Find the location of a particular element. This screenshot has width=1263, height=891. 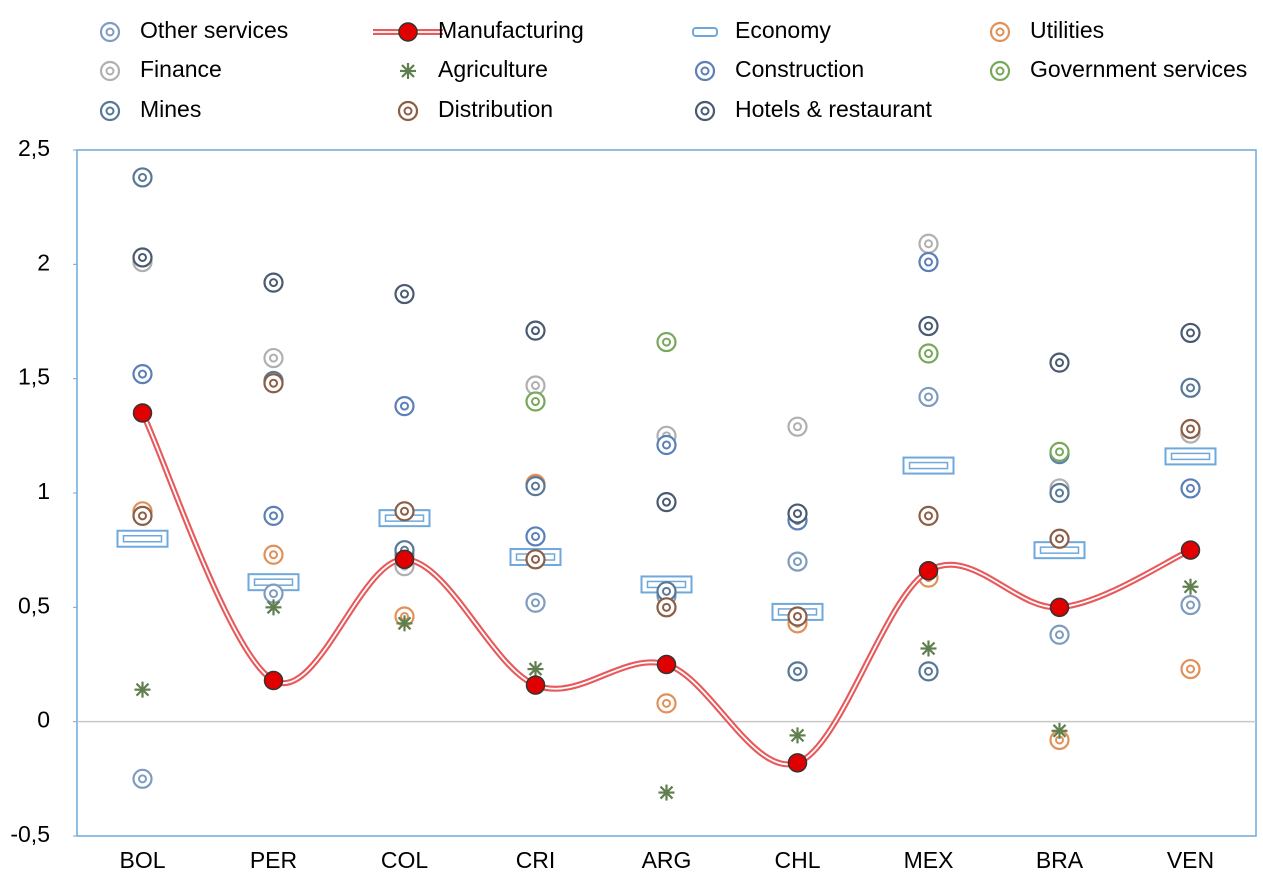

legend-label: Government services is located at coordinates (1138, 69).